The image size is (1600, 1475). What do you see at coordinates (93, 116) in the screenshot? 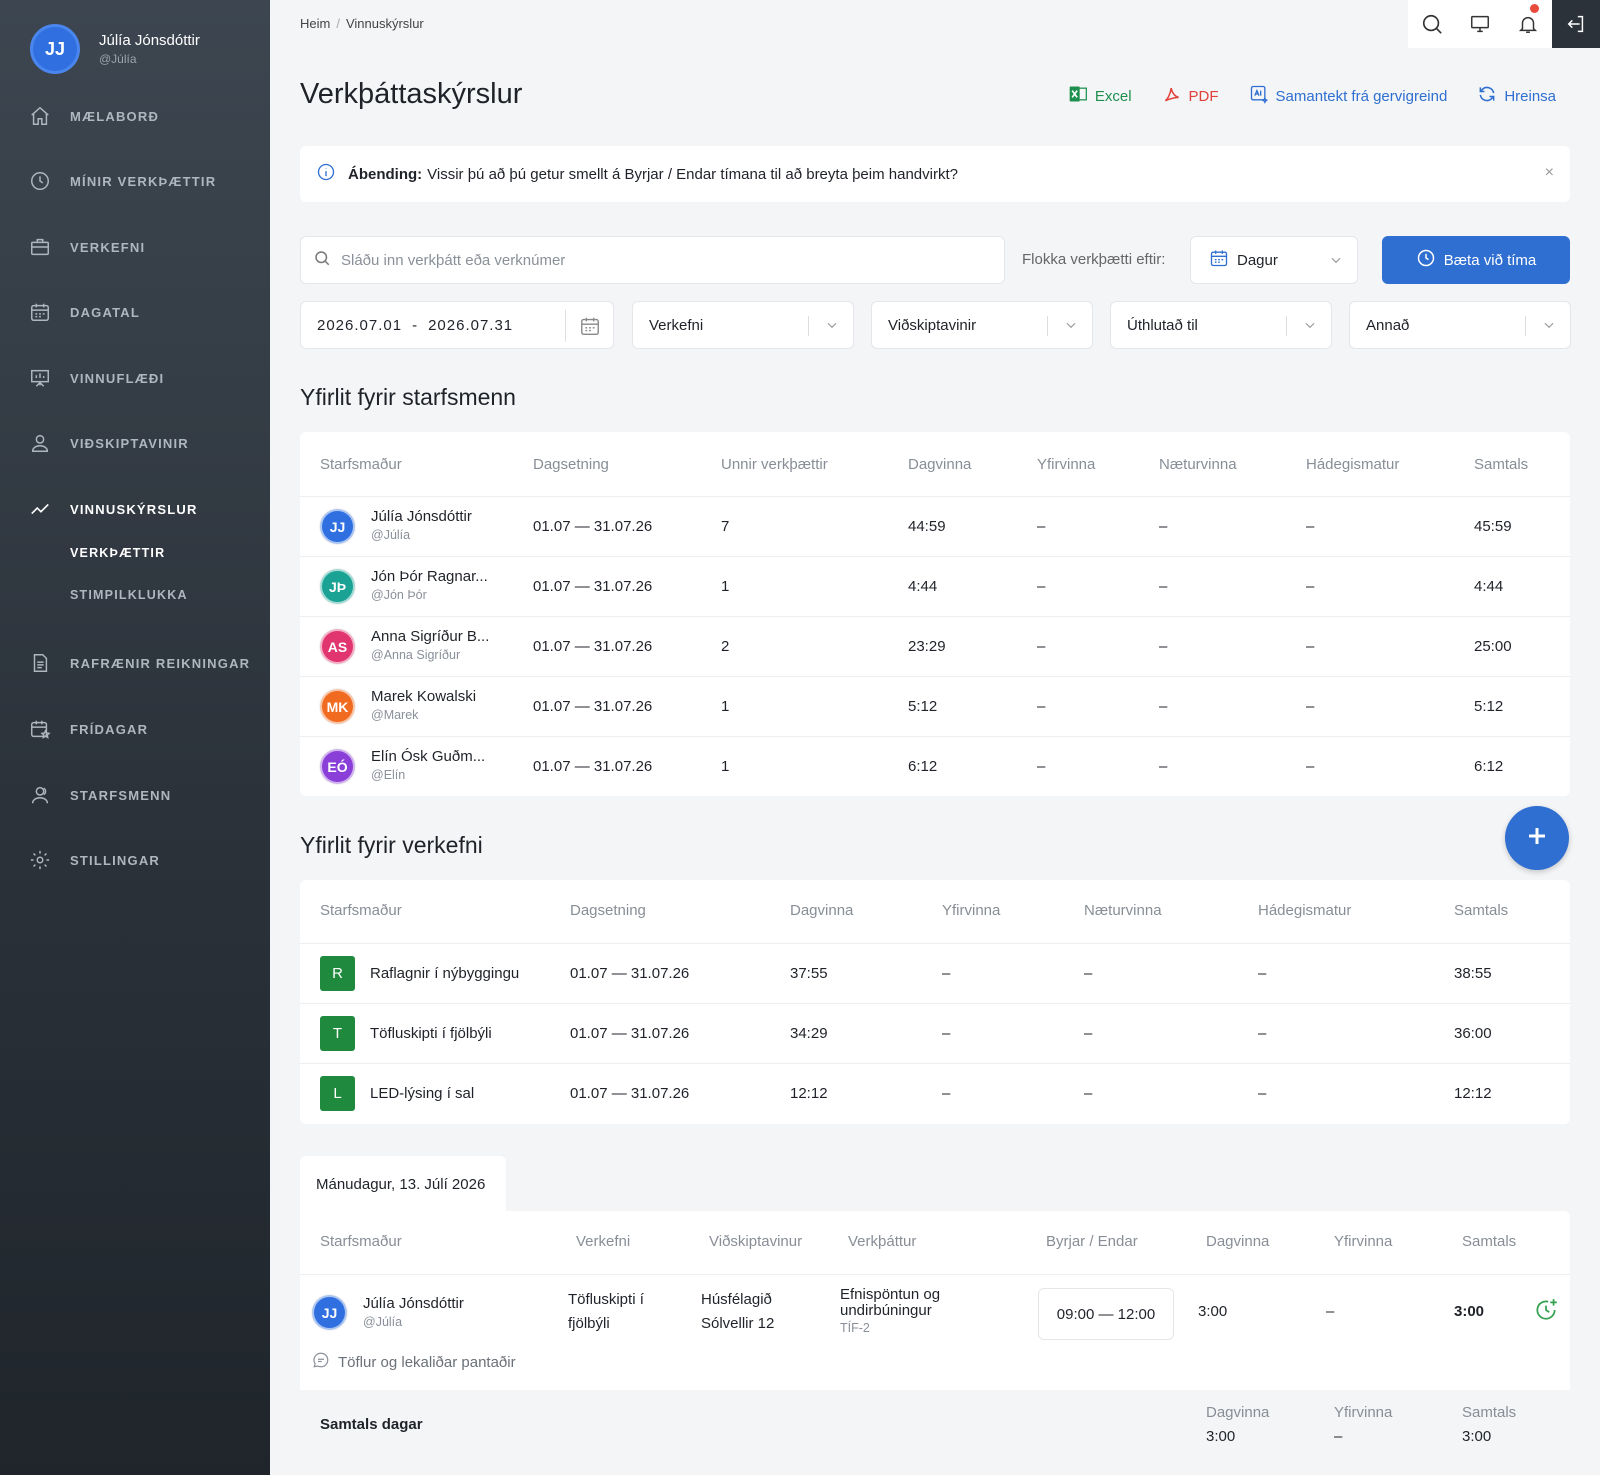
I see `sidebar-item-dashboard: Mælaborð` at bounding box center [93, 116].